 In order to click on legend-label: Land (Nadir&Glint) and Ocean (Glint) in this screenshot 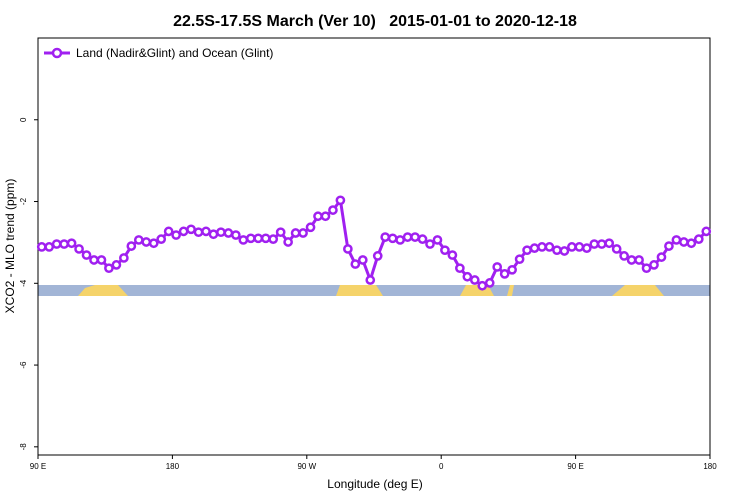, I will do `click(174, 53)`.